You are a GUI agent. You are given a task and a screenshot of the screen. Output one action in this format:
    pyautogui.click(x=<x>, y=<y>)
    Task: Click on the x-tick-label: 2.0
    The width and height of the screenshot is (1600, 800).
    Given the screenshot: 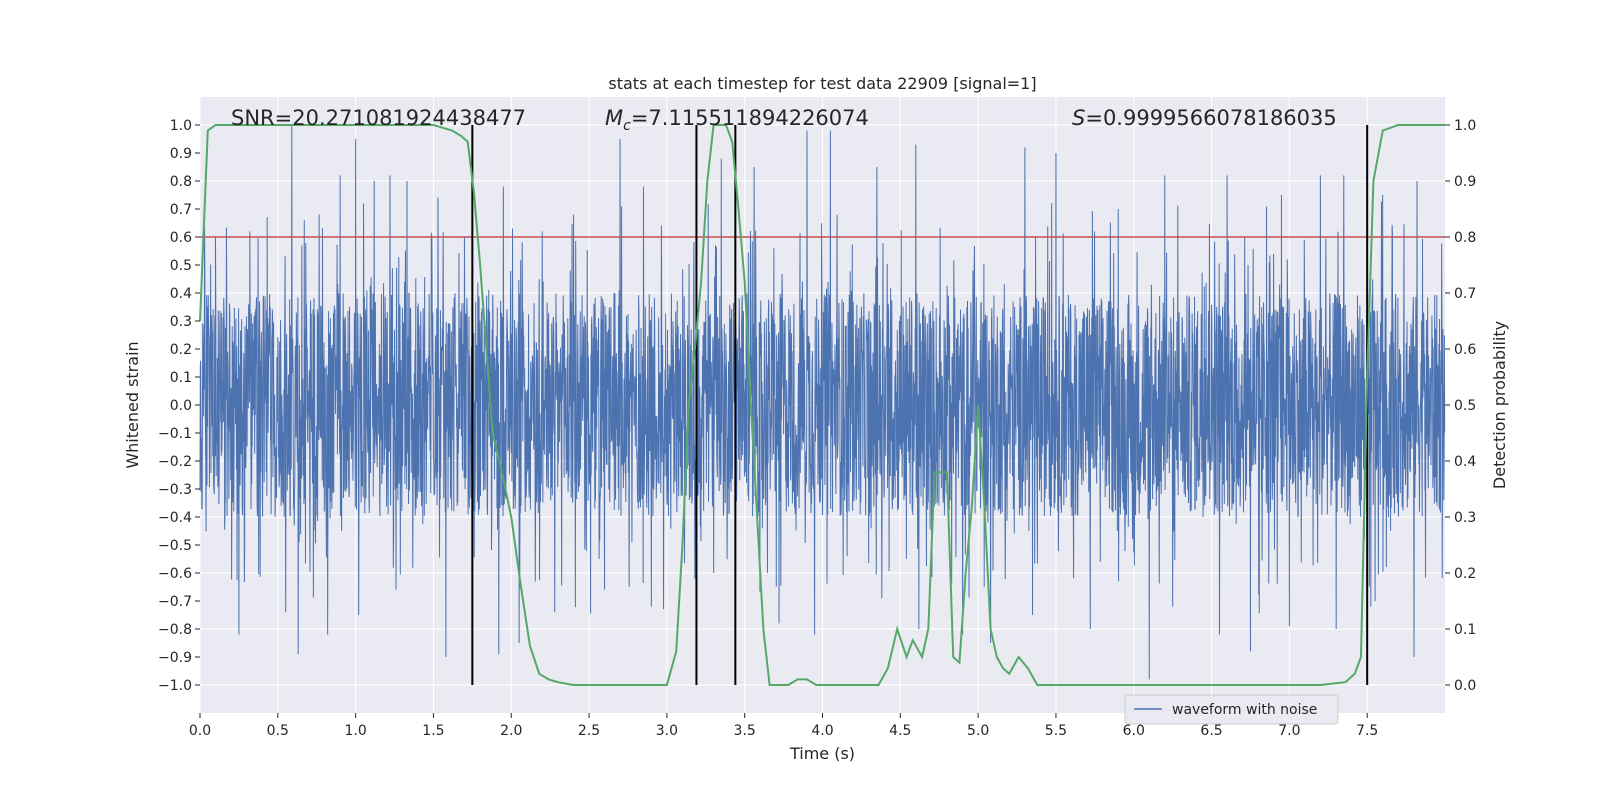 What is the action you would take?
    pyautogui.click(x=511, y=731)
    